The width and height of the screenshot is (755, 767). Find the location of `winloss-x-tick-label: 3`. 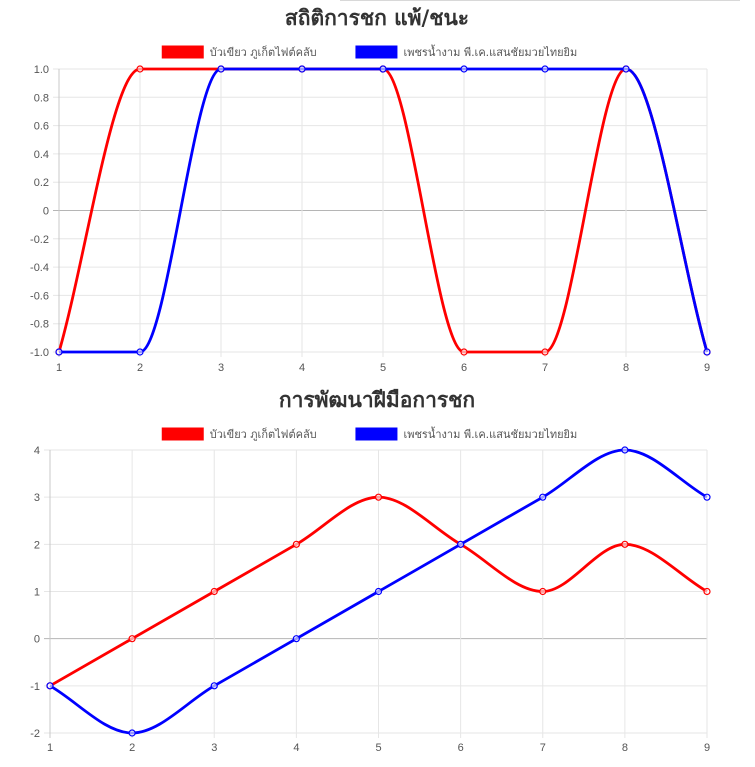

winloss-x-tick-label: 3 is located at coordinates (221, 368).